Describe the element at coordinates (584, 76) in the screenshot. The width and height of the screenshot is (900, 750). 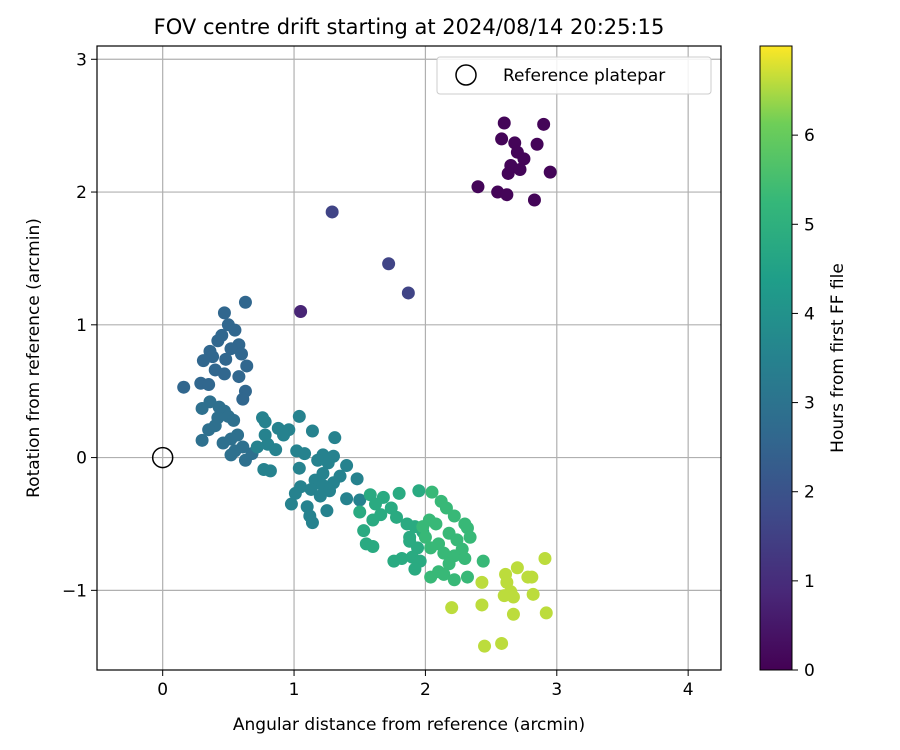
I see `legend-entry: Reference platepar` at that location.